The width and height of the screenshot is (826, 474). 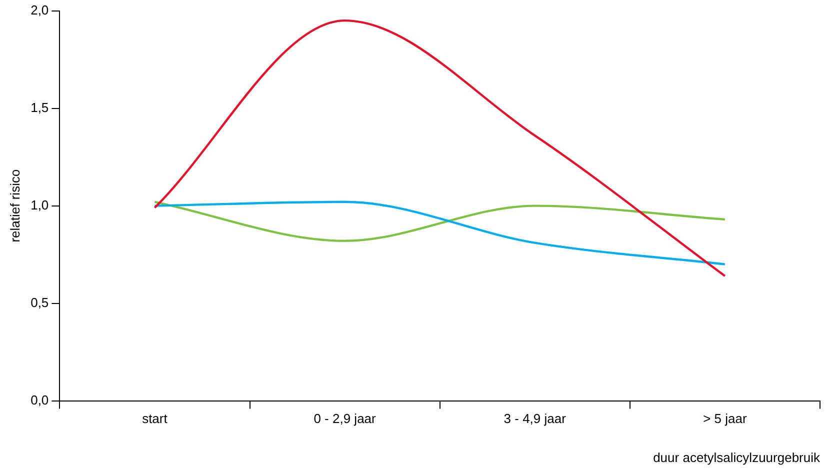 I want to click on y-axis-title: relatief risico, so click(x=14, y=205).